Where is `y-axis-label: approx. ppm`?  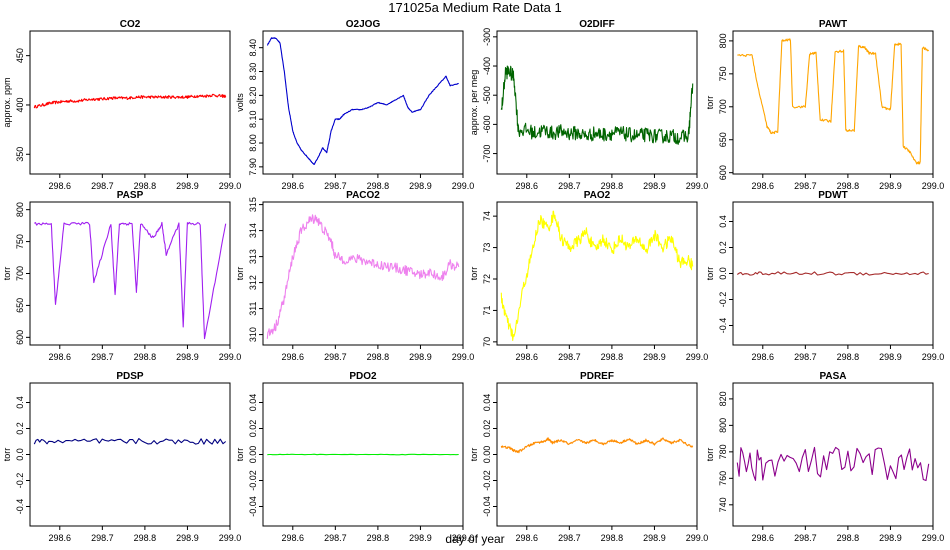
y-axis-label: approx. ppm is located at coordinates (7, 102).